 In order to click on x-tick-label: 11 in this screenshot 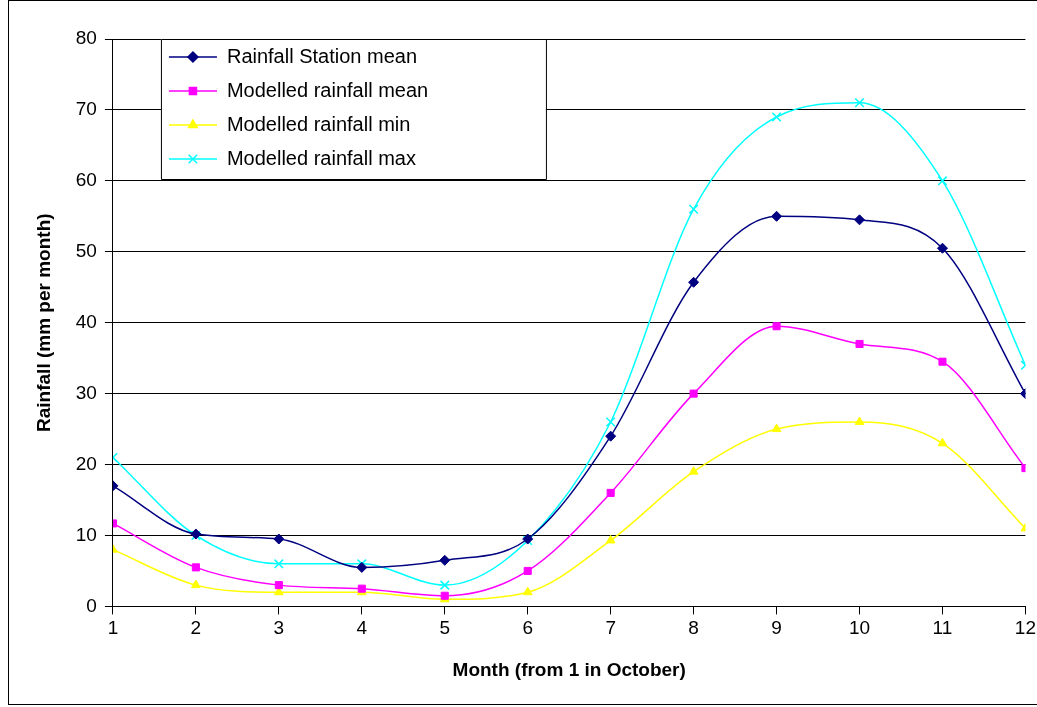, I will do `click(942, 628)`.